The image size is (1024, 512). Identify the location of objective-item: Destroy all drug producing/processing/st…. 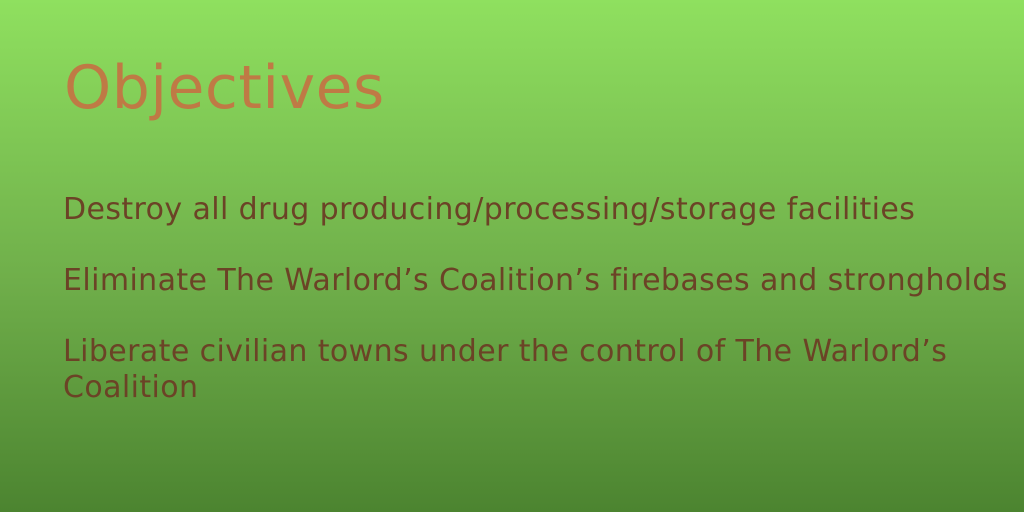
(489, 209).